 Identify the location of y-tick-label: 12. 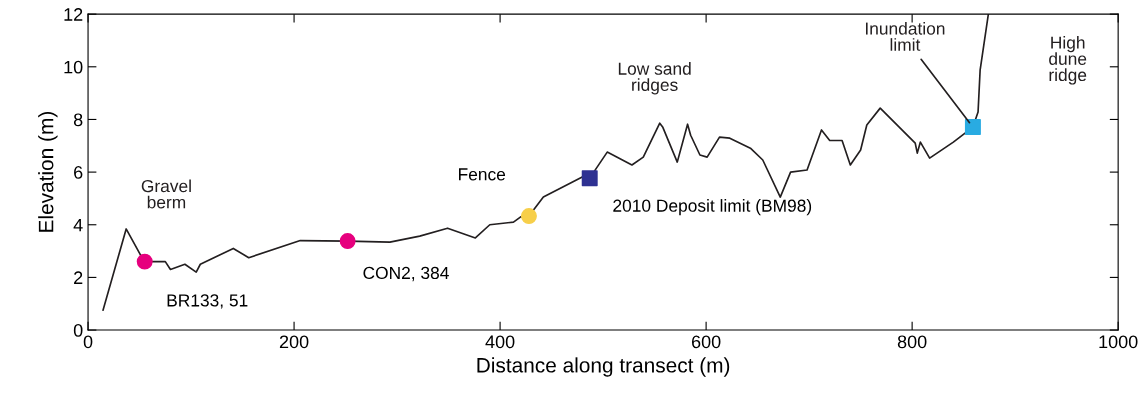
(73, 14).